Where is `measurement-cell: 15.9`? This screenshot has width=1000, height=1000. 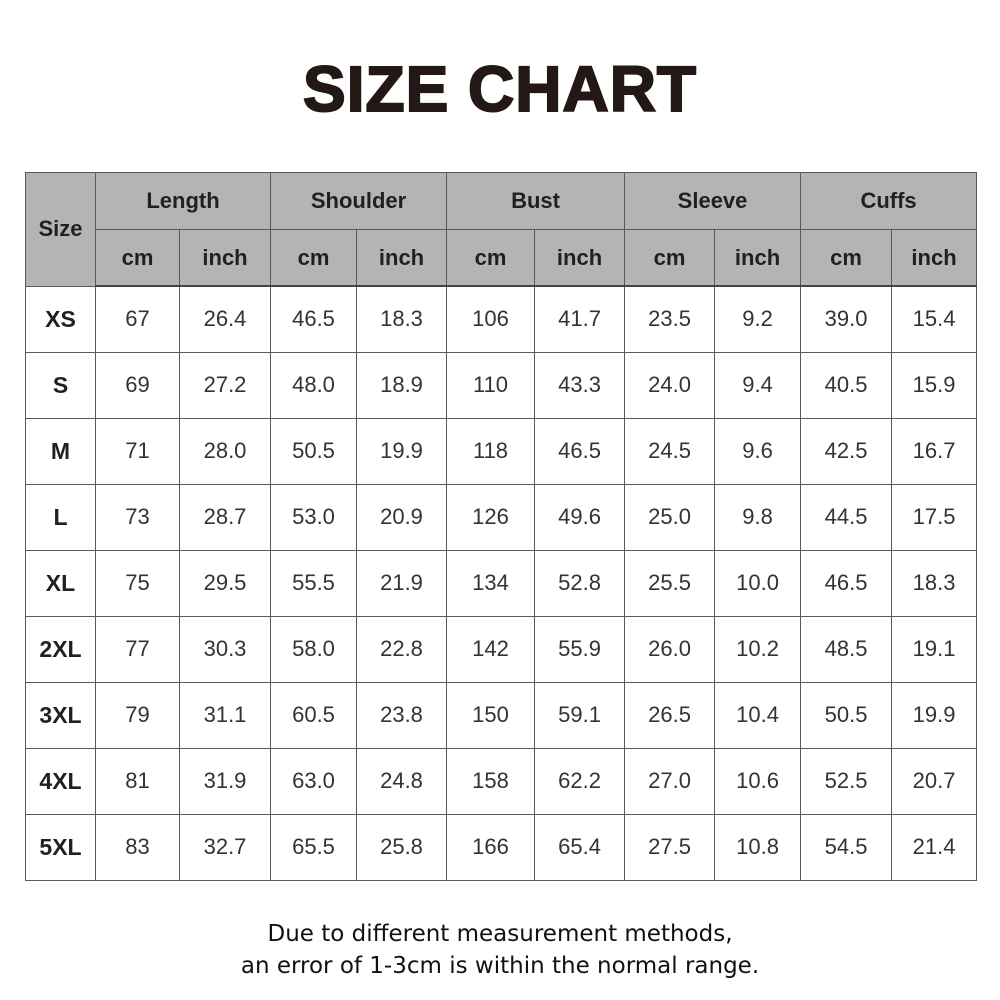 measurement-cell: 15.9 is located at coordinates (934, 385).